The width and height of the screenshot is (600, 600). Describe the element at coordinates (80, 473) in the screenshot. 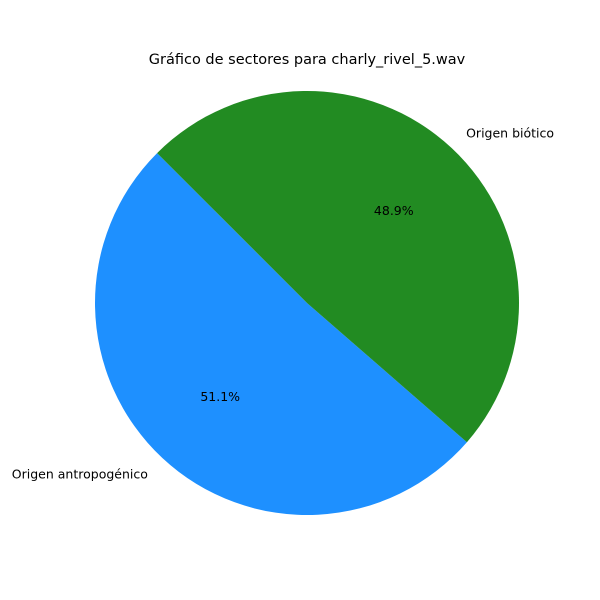

I see `pie-slice-label-origen-antropogenico: Origen antropogénico` at that location.